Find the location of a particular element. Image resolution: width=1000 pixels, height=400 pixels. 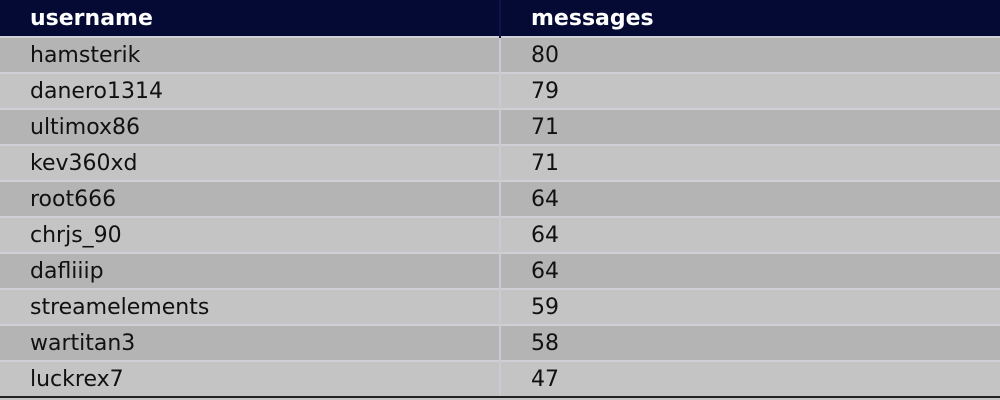

cell-username: ultimox86 is located at coordinates (250, 126).